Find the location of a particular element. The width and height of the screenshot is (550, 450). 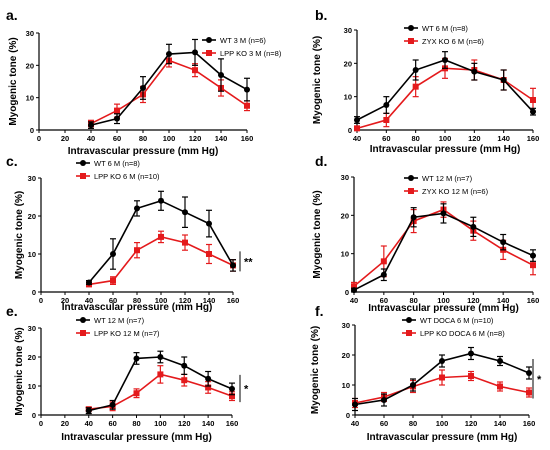

panel-label: c. is located at coordinates (12, 161).